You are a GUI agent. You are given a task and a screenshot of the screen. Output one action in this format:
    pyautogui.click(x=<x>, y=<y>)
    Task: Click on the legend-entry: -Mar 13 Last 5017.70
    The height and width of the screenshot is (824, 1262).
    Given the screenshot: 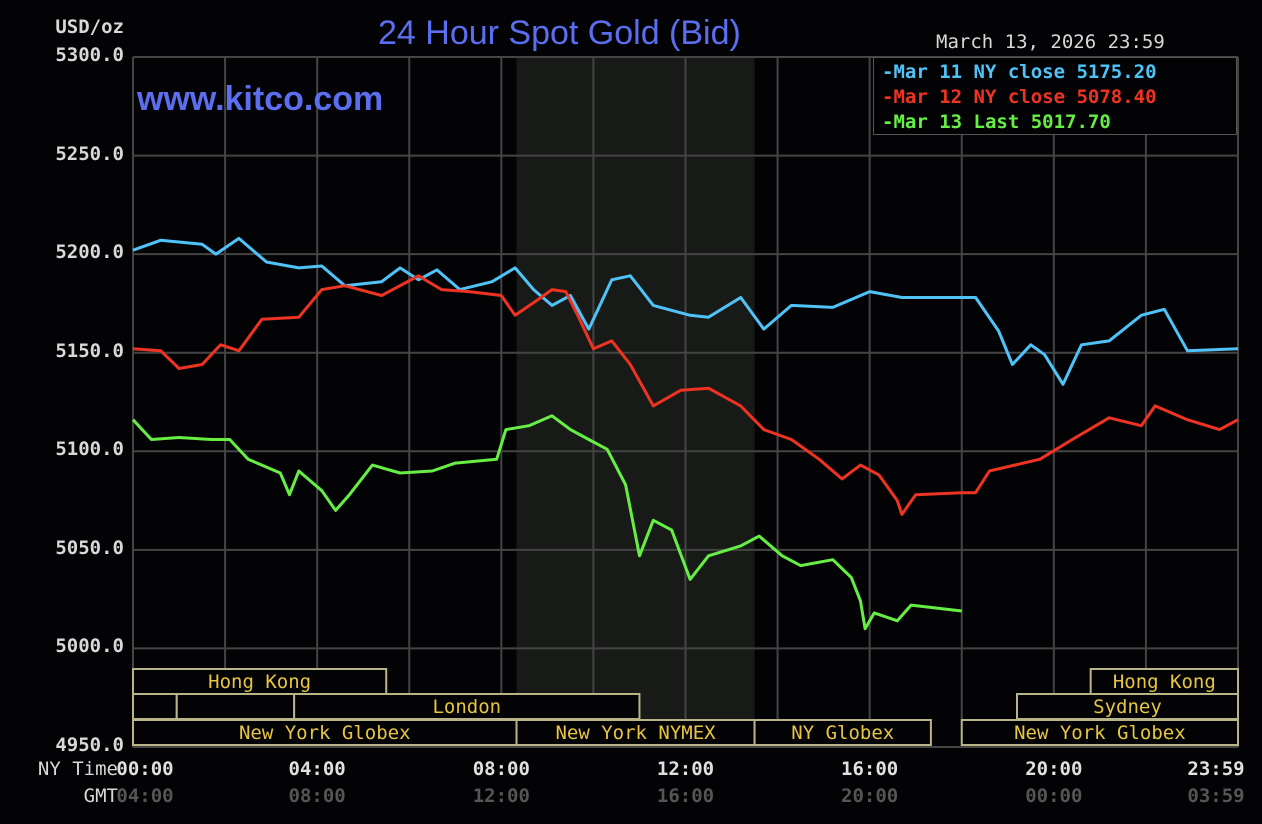 What is the action you would take?
    pyautogui.click(x=1059, y=122)
    